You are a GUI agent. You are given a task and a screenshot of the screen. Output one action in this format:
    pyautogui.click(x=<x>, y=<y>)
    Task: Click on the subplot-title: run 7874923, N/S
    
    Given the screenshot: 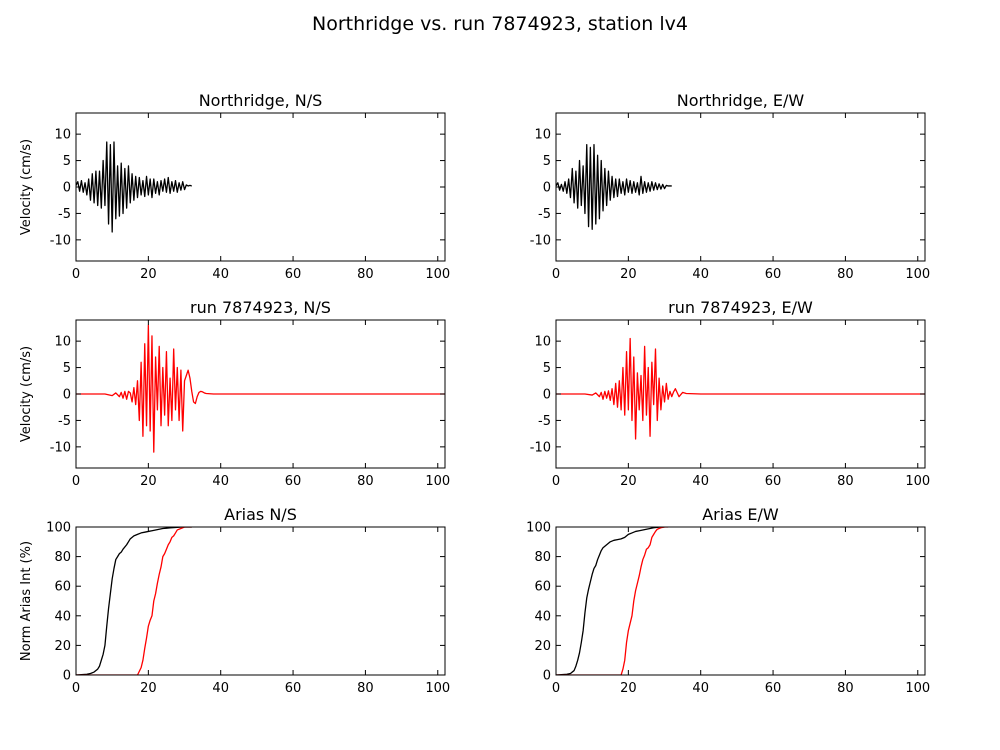 What is the action you would take?
    pyautogui.click(x=260, y=307)
    